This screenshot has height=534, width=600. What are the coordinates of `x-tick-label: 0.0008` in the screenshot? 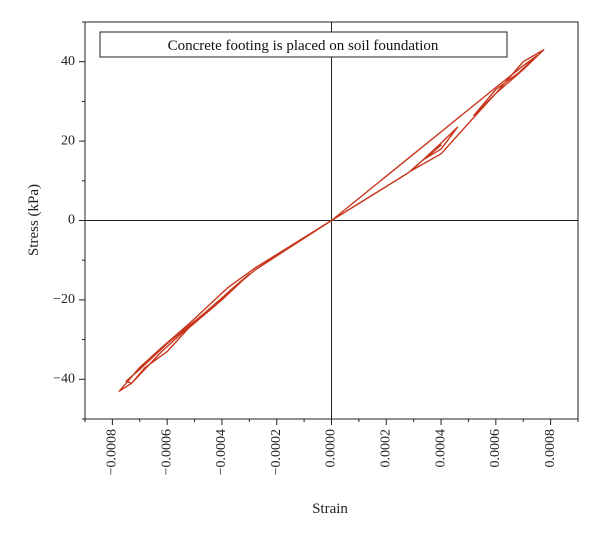 It's located at (550, 448).